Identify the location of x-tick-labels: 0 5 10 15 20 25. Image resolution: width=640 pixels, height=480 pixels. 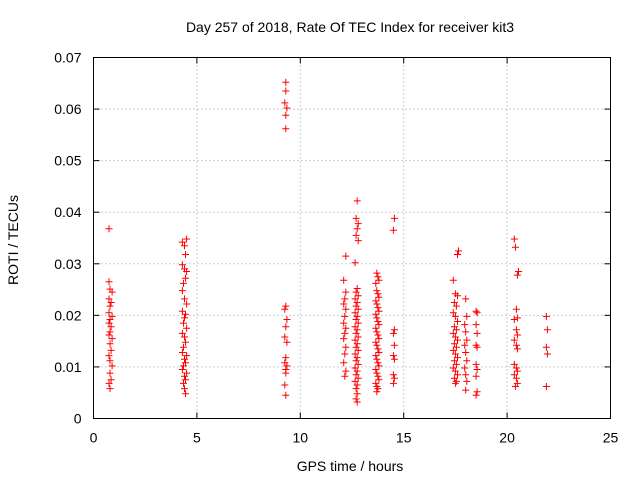
(354, 438).